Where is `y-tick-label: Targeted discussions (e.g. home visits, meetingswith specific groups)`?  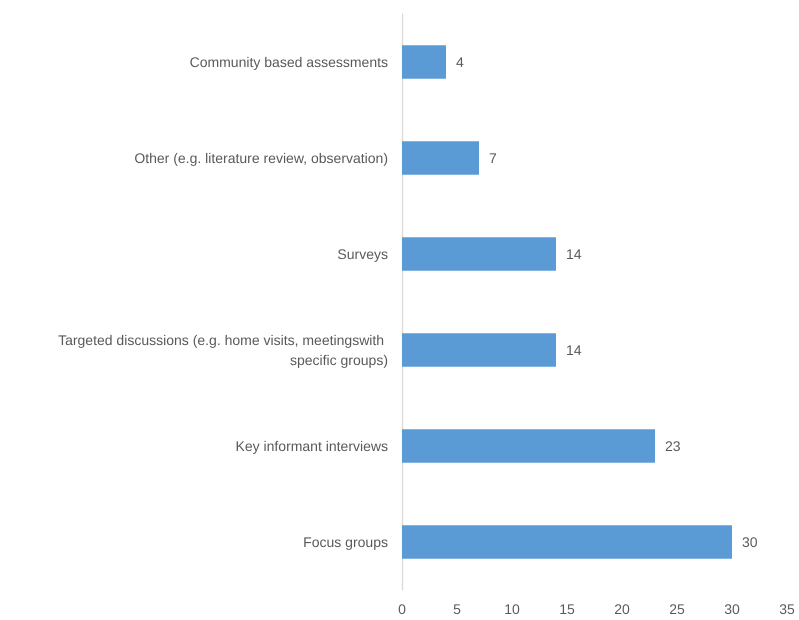 y-tick-label: Targeted discussions (e.g. home visits, meetingswith specific groups) is located at coordinates (223, 350).